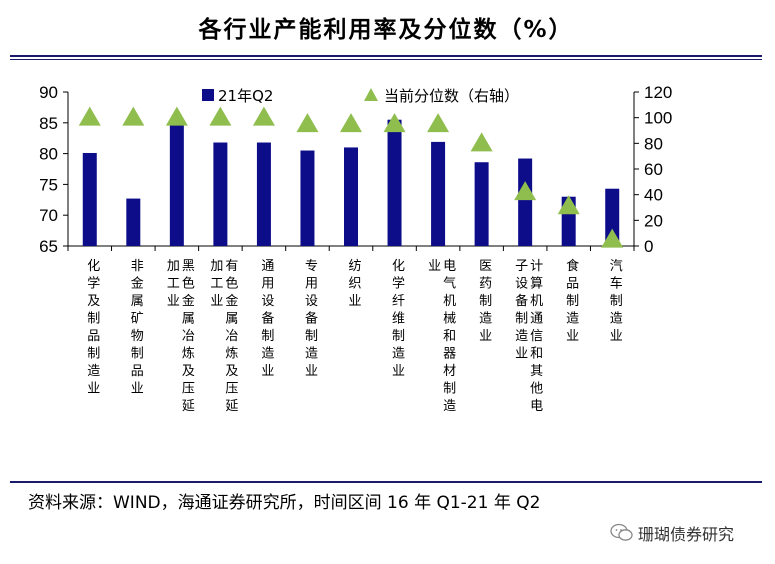 This screenshot has height=564, width=775. I want to click on y-right-tick-label: 100, so click(658, 118).